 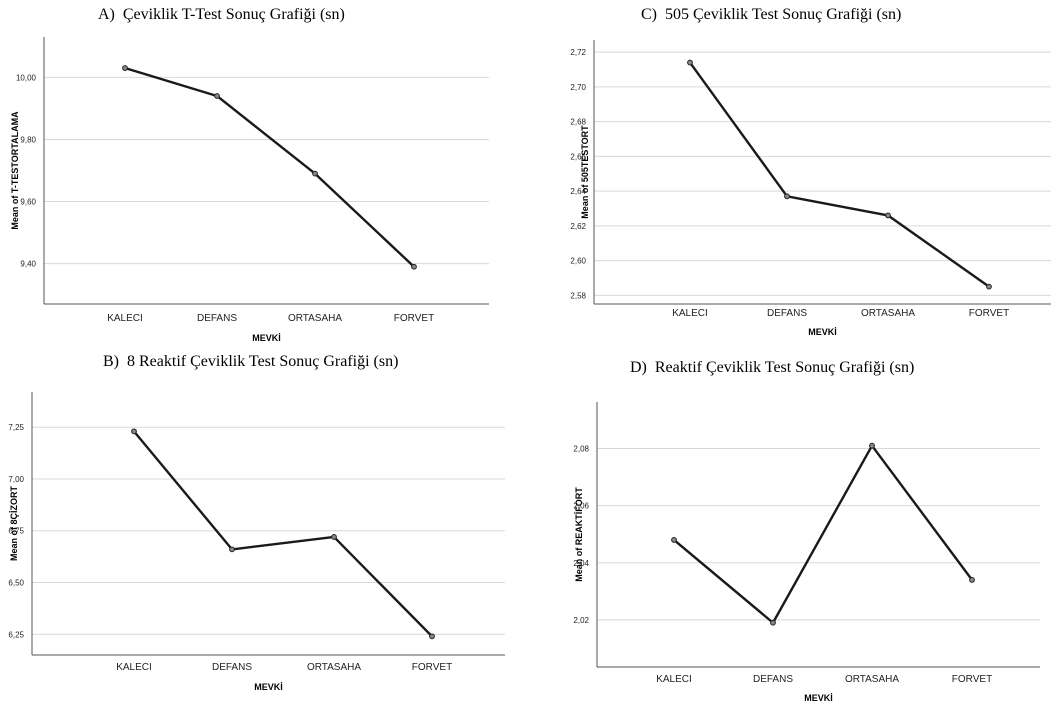 I want to click on chart-b-category-label: FORVET, so click(x=432, y=667).